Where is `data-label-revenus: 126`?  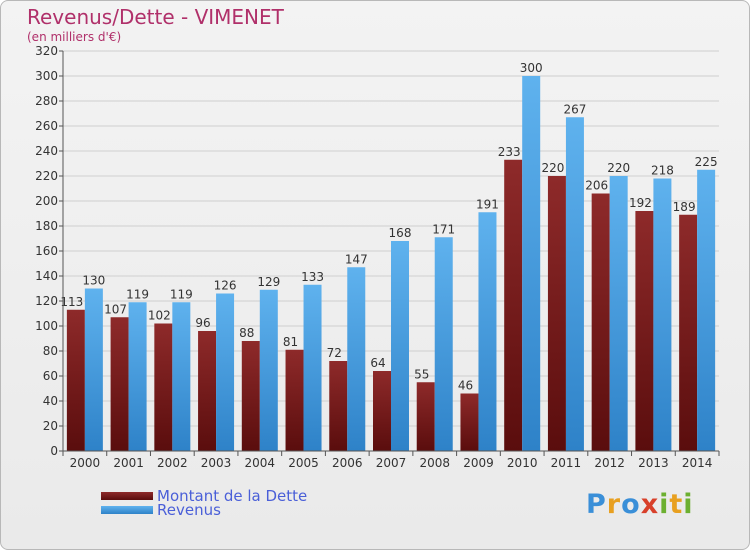
data-label-revenus: 126 is located at coordinates (225, 286).